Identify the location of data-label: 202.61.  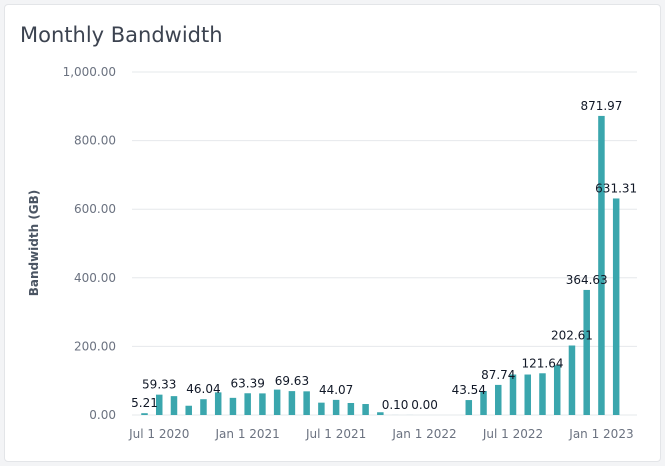
(572, 336).